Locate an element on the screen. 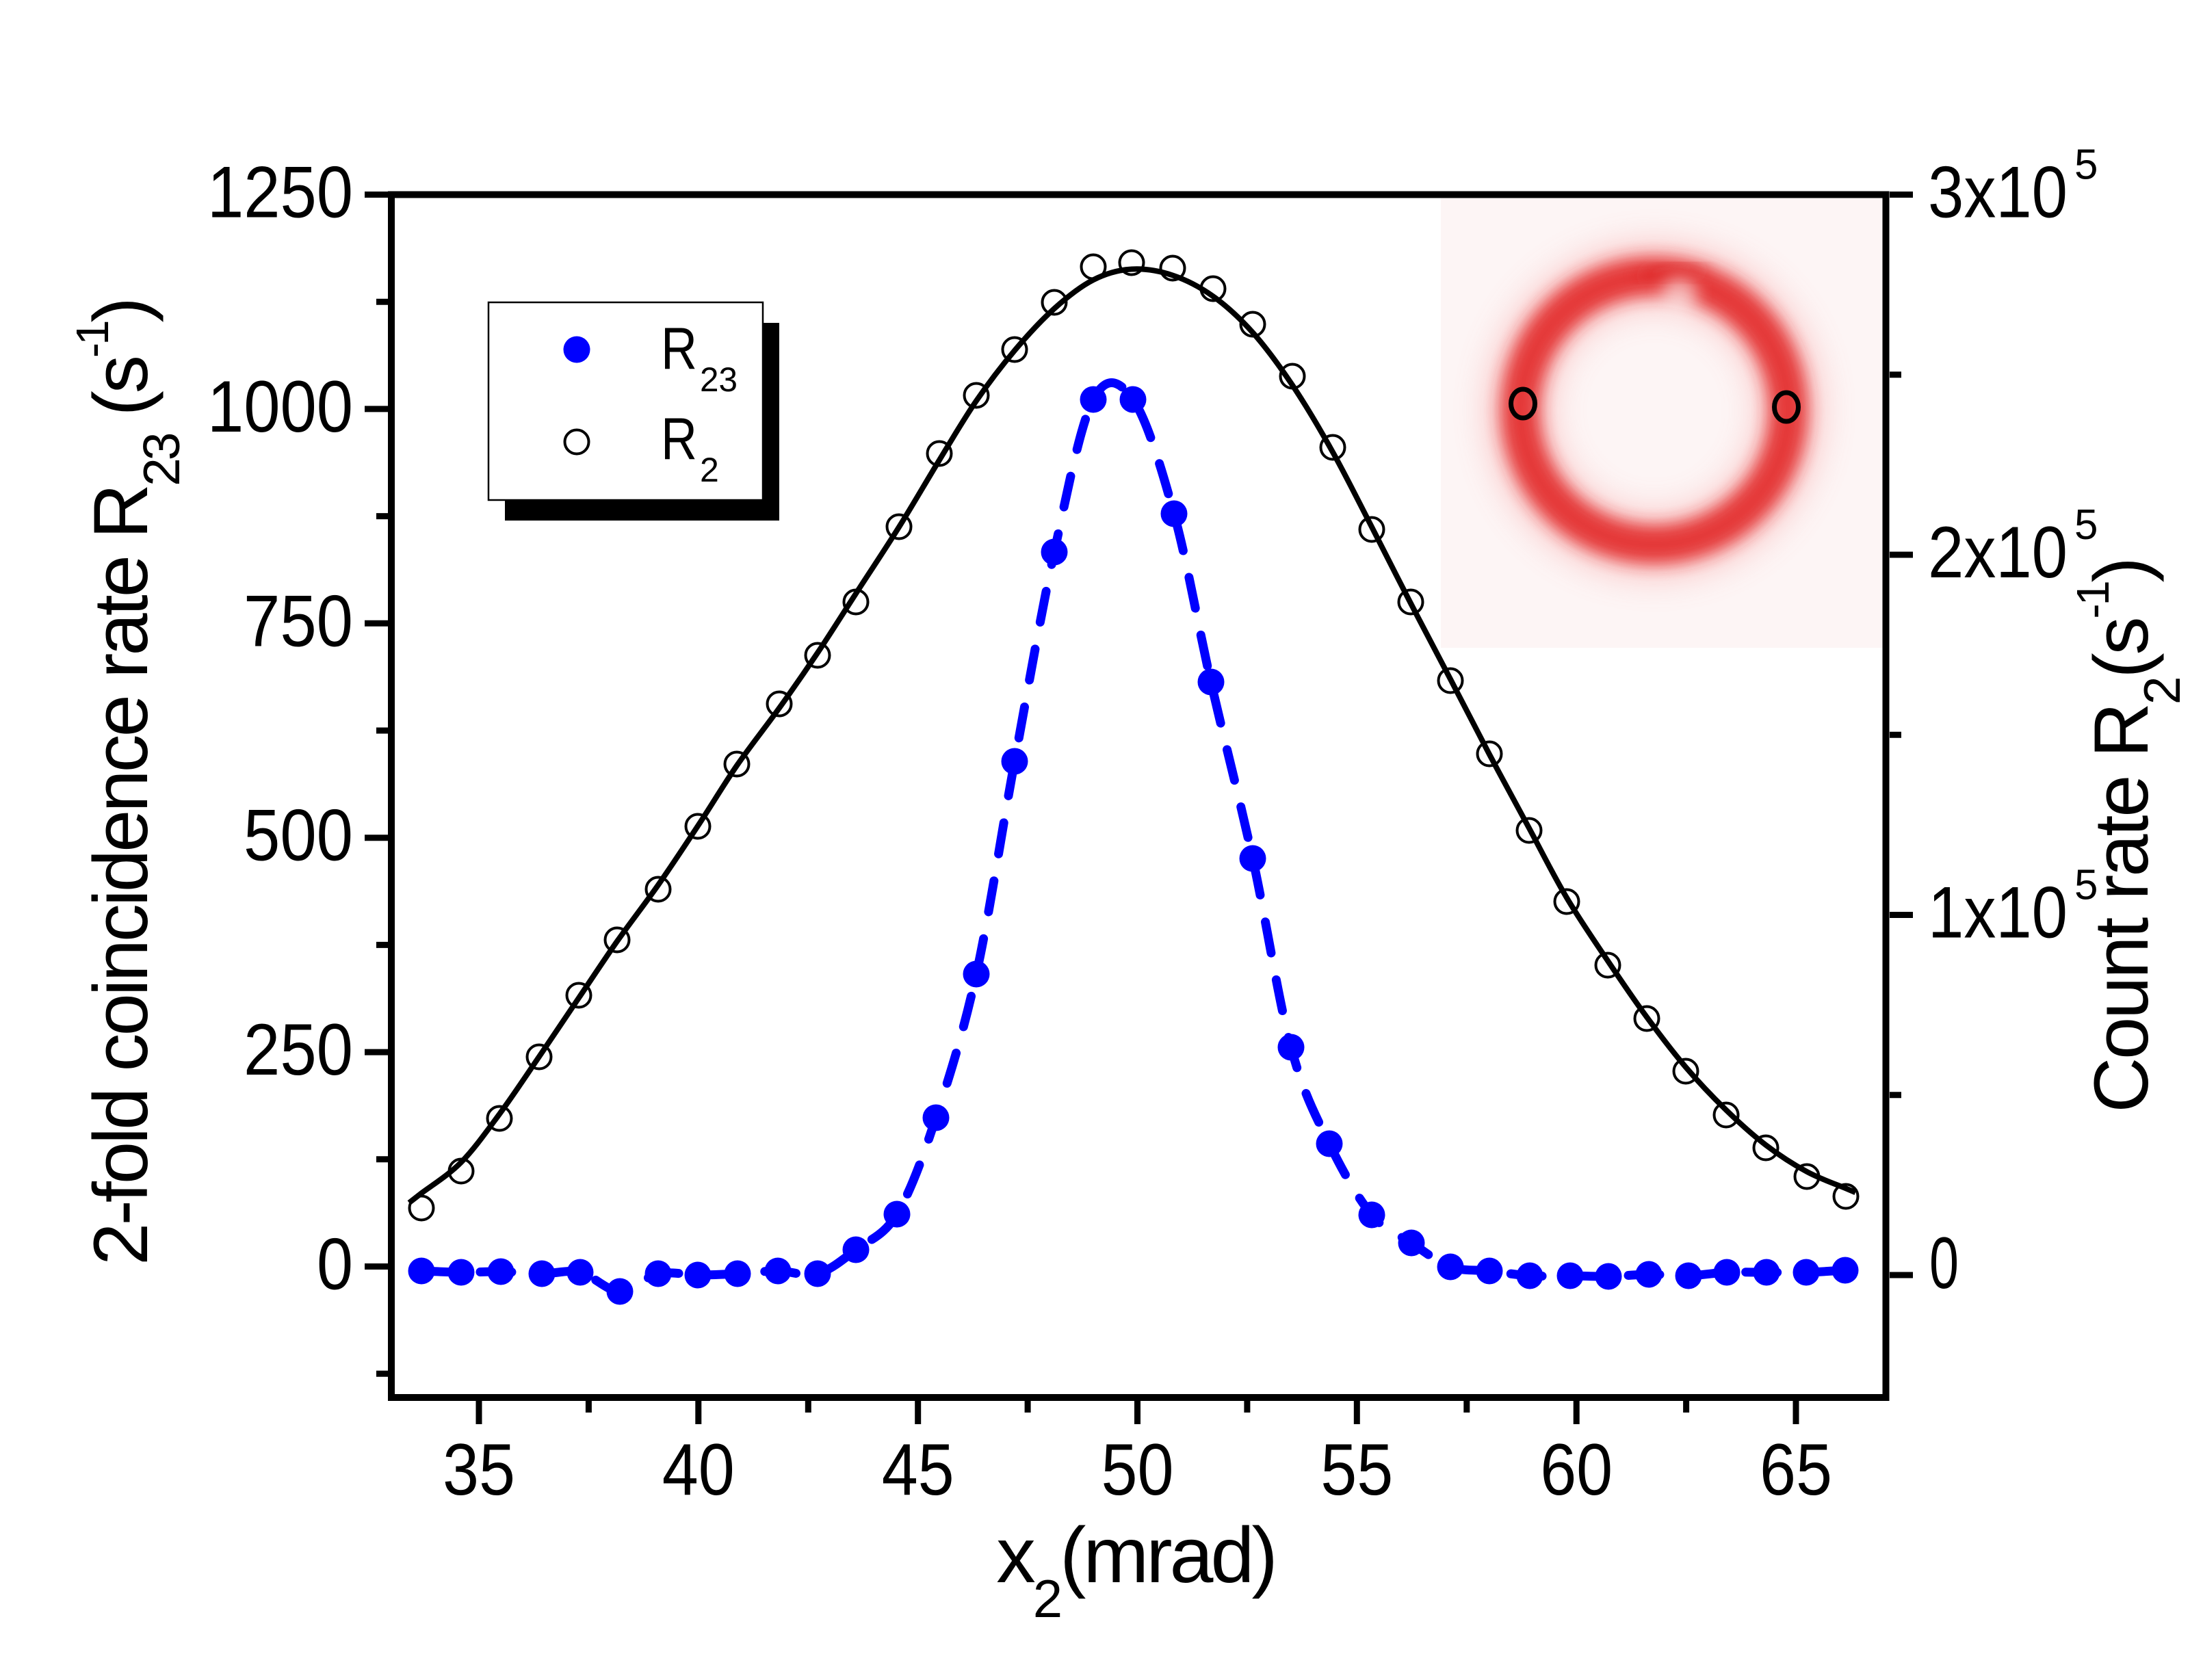  svg-text: 55 is located at coordinates (1356, 1469).